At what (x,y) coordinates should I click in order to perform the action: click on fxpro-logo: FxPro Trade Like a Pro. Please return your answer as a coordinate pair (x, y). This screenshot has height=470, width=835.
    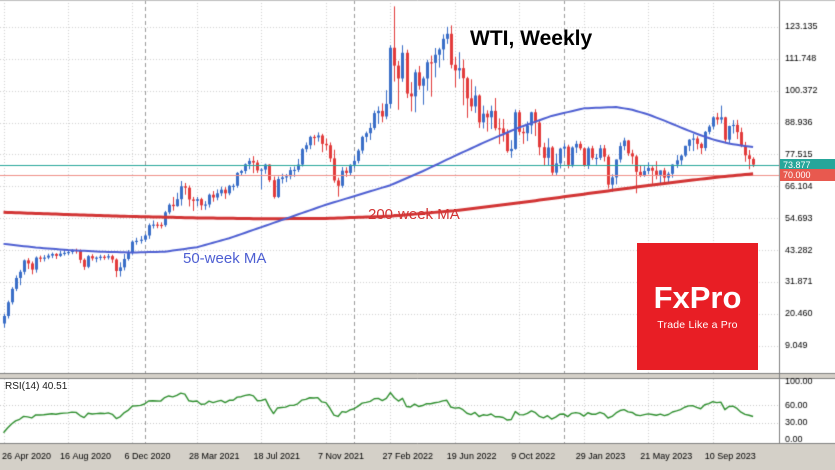
    Looking at the image, I should click on (697, 306).